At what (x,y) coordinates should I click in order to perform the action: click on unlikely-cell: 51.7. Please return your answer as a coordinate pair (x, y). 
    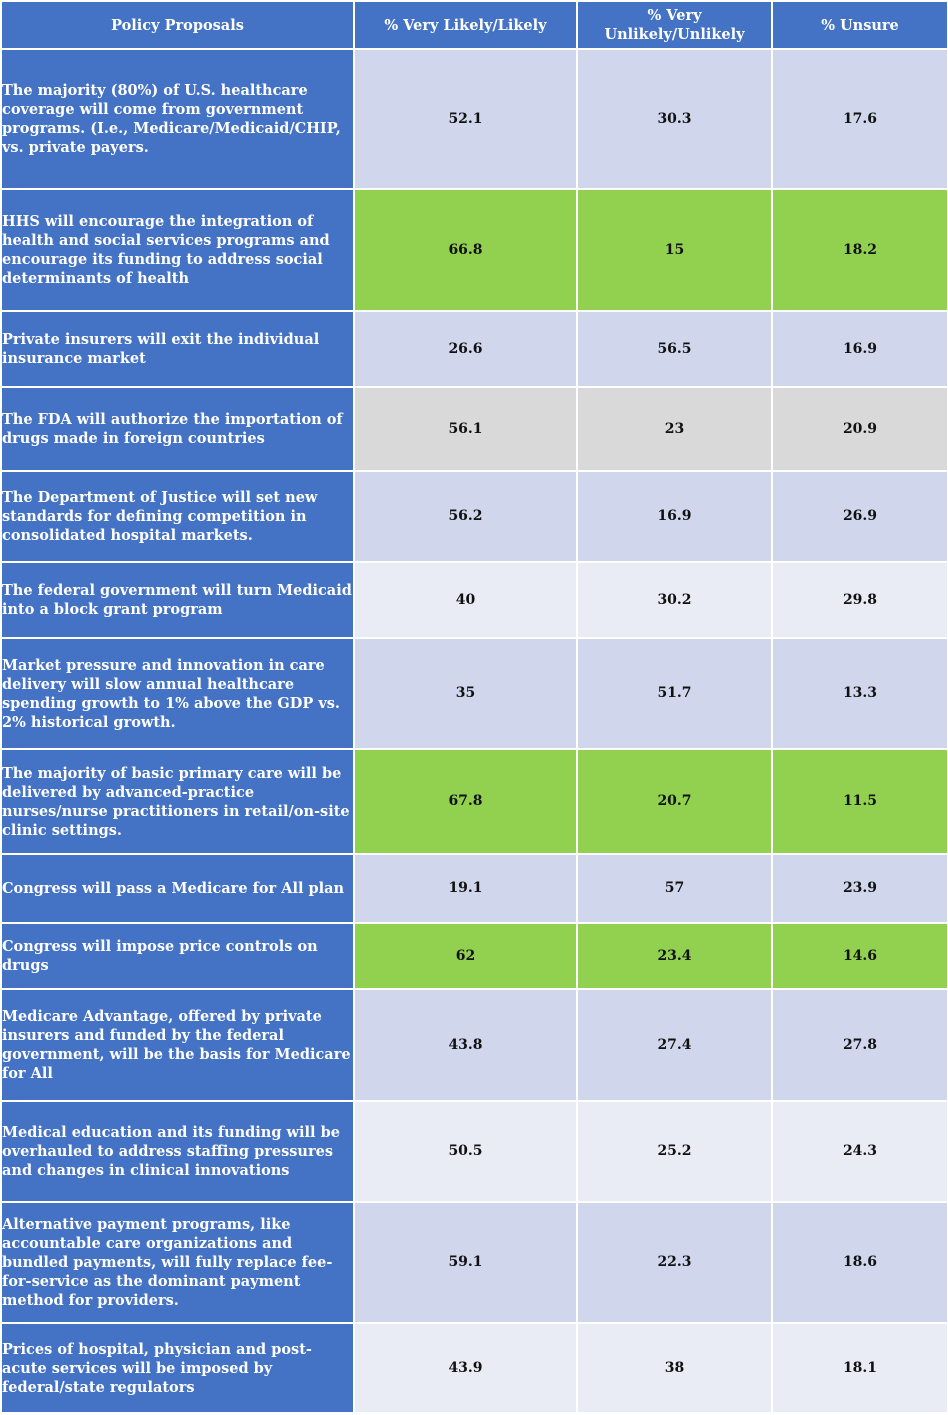
    Looking at the image, I should click on (674, 693).